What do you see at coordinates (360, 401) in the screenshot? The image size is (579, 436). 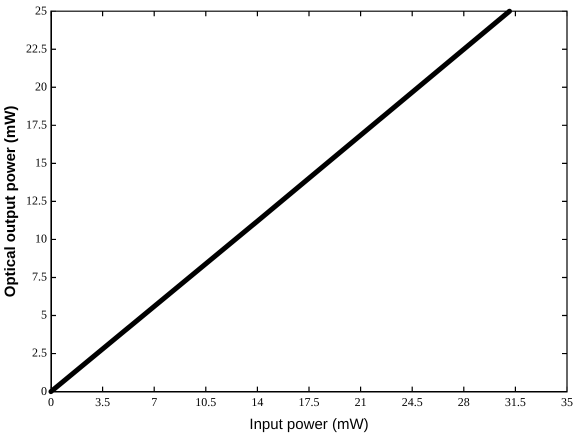 I see `x-tick-label: 21` at bounding box center [360, 401].